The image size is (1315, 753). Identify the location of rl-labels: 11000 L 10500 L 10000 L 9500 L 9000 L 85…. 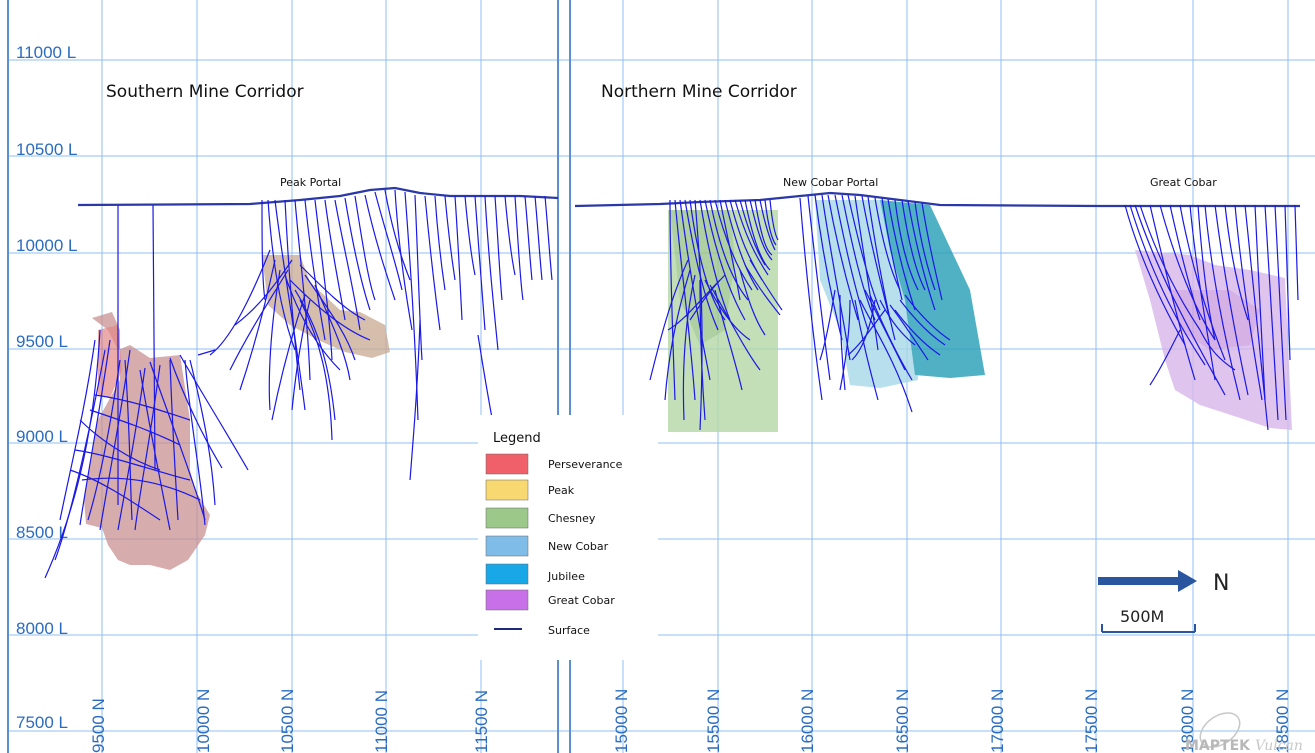
(46, 387).